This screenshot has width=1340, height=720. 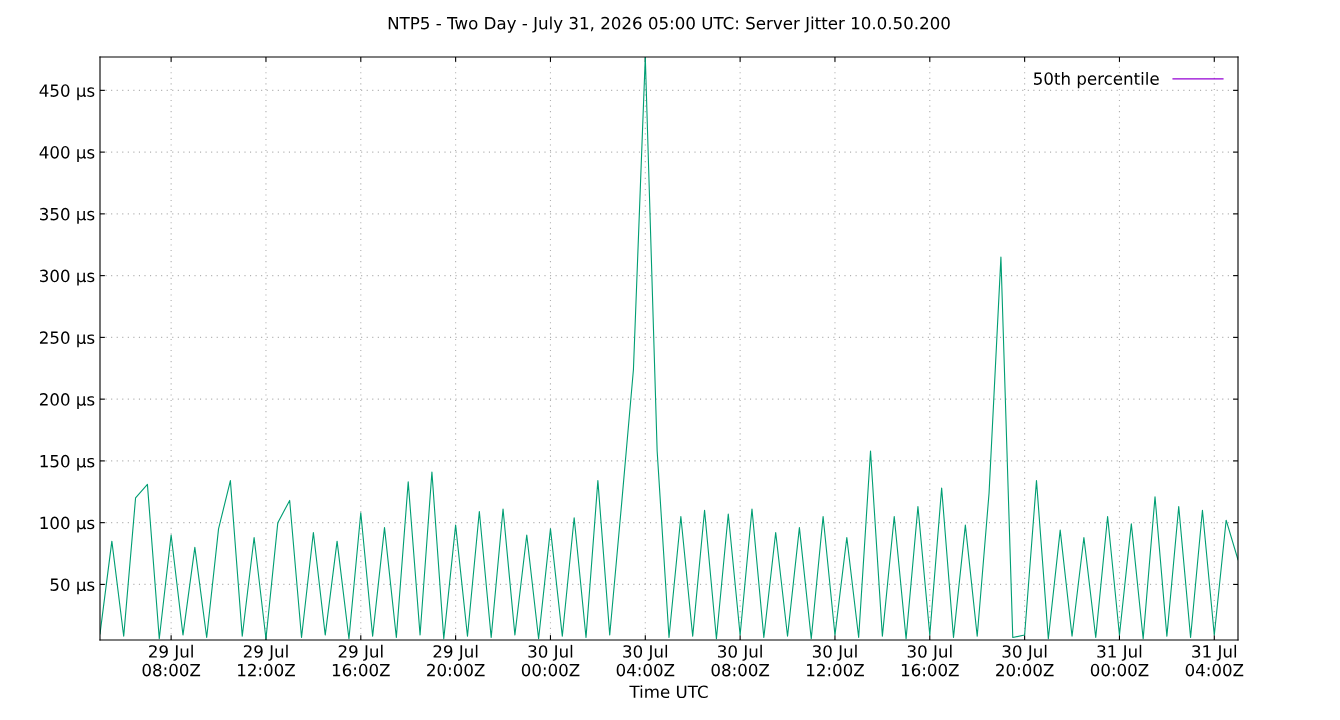 I want to click on y-tick-label: 100 µs, so click(x=67, y=524).